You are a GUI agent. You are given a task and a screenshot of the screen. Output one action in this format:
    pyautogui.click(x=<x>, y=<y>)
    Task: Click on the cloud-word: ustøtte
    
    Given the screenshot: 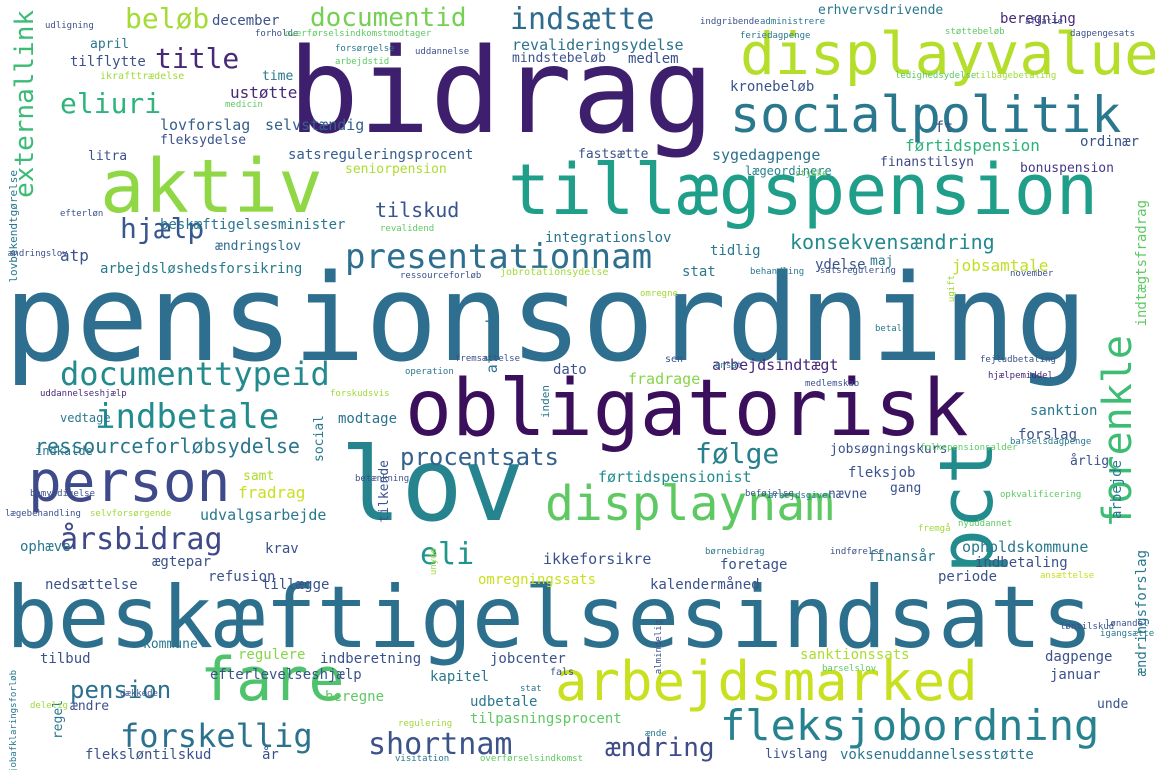 What is the action you would take?
    pyautogui.click(x=264, y=92)
    